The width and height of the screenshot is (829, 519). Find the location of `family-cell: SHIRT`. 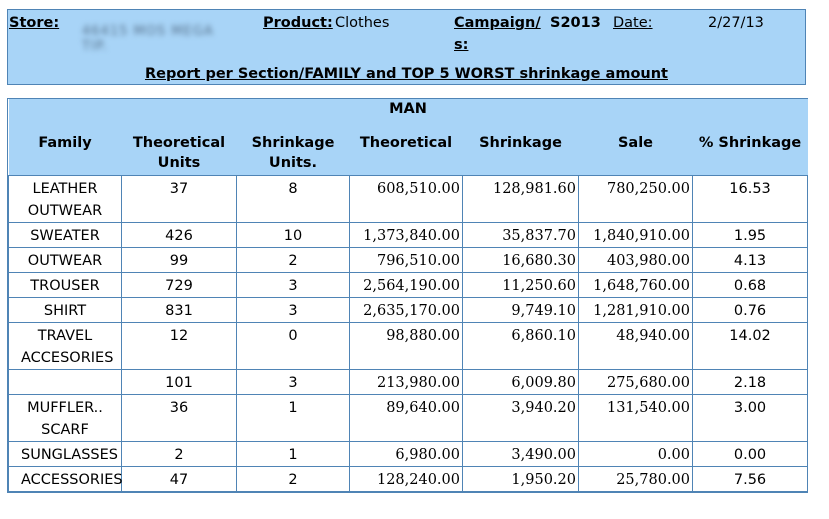

family-cell: SHIRT is located at coordinates (65, 310).